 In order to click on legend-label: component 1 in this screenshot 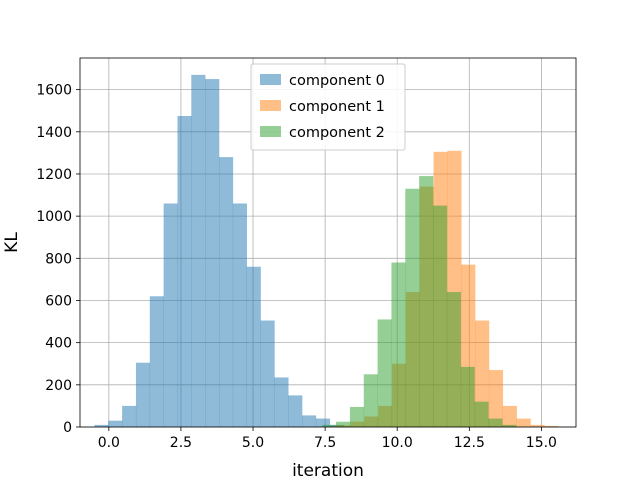, I will do `click(337, 107)`.